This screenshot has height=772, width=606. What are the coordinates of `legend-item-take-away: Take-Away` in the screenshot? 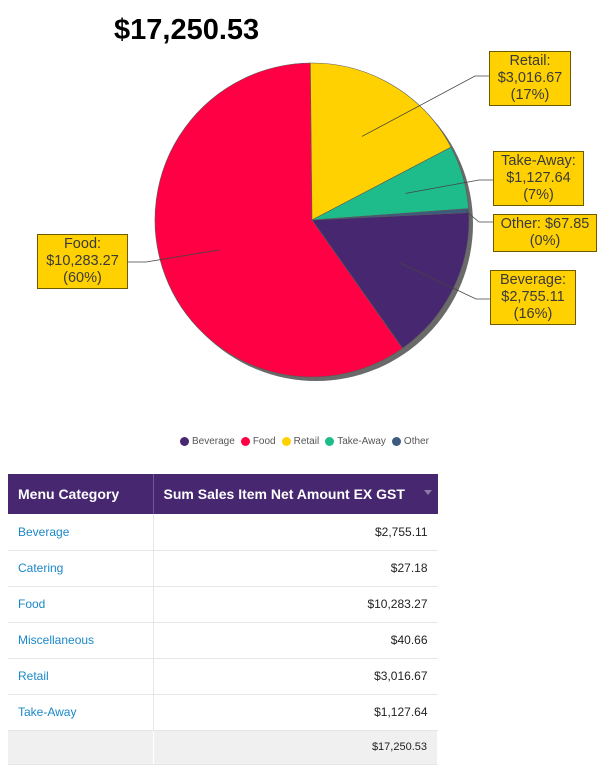 It's located at (355, 441).